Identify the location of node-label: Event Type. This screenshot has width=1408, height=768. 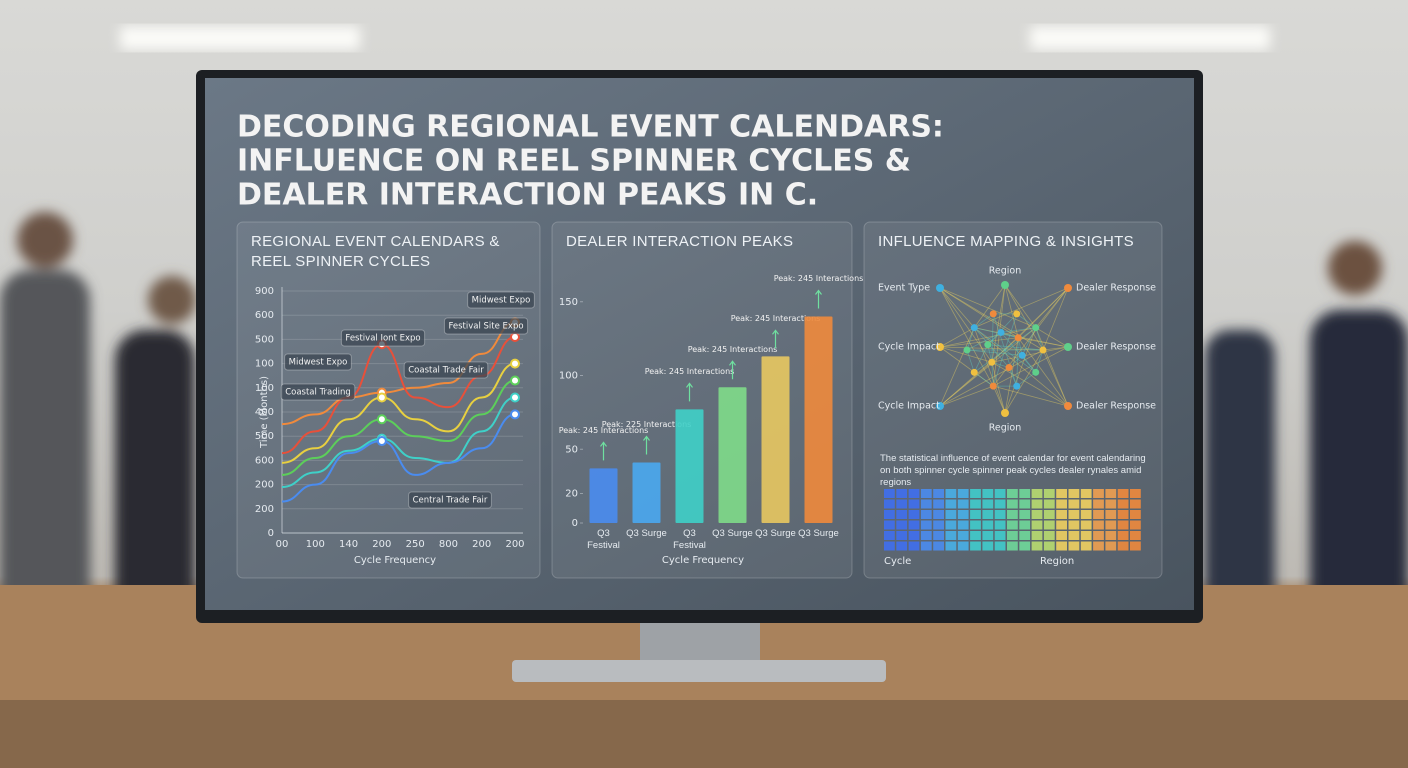
(904, 288).